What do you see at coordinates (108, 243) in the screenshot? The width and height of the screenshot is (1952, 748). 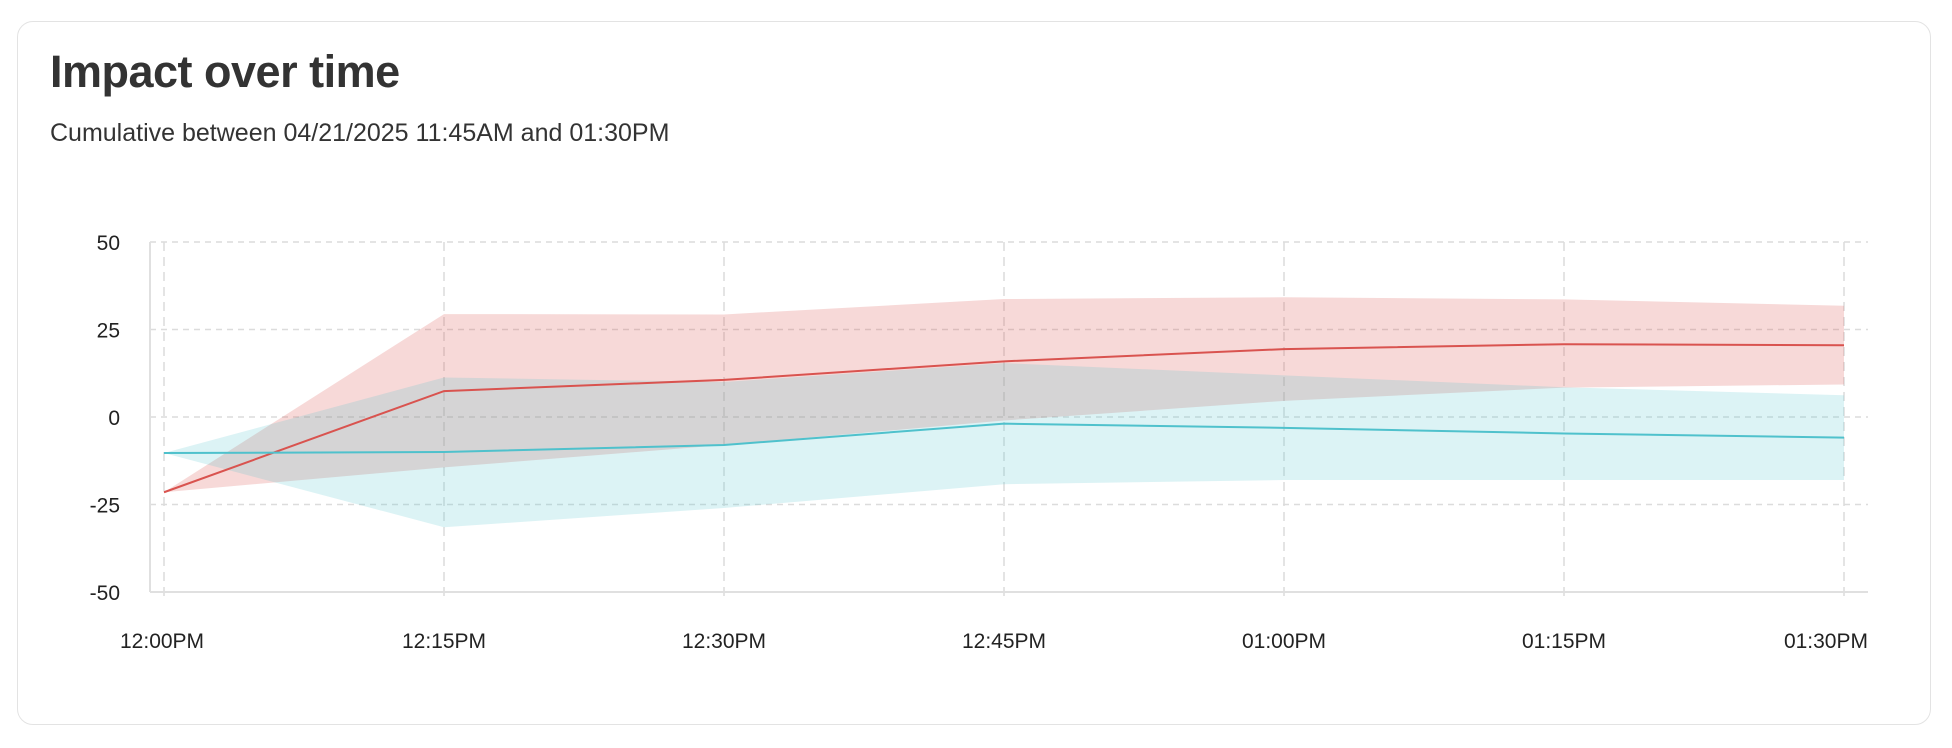 I see `y-tick-label: 50` at bounding box center [108, 243].